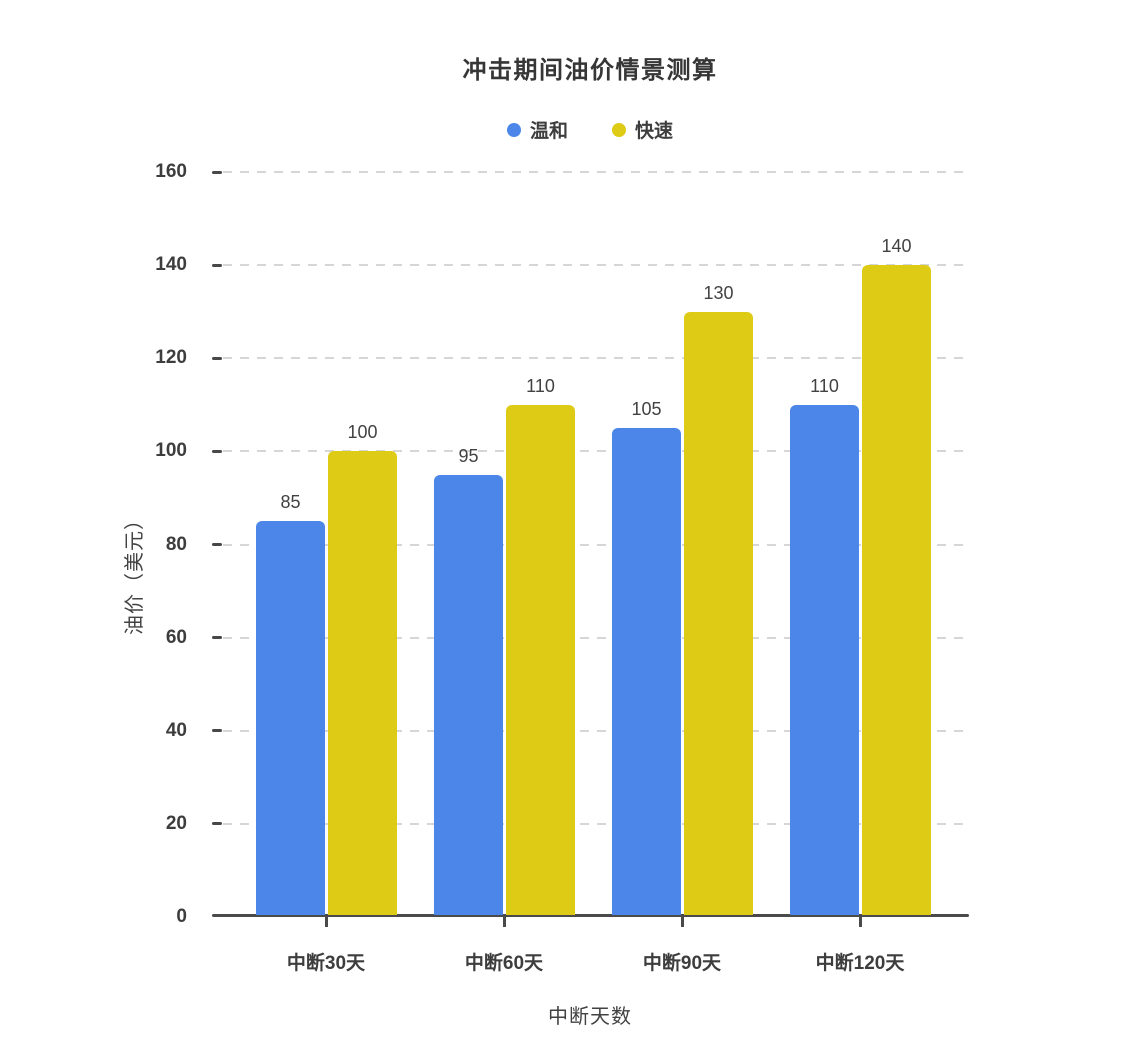 The image size is (1125, 1048). I want to click on bar-温和-中断90天, so click(646, 671).